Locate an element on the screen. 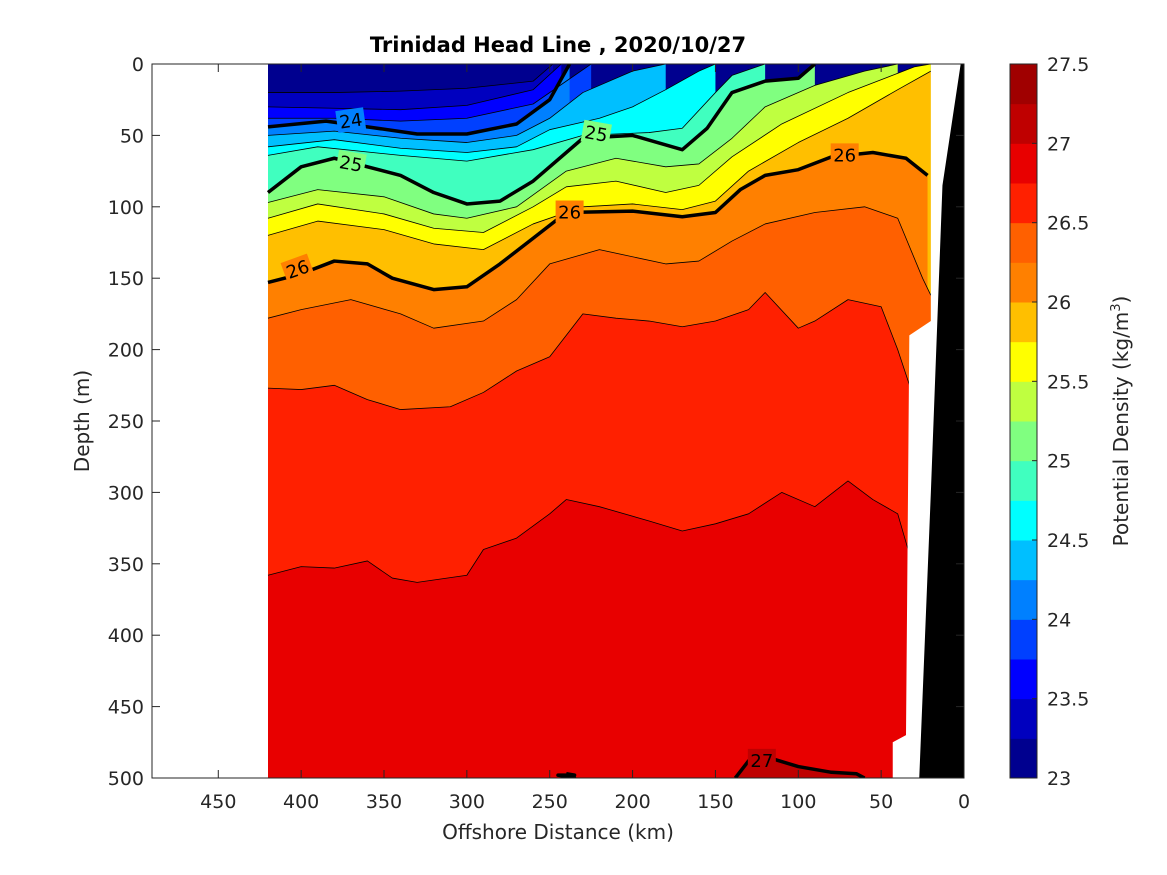 The width and height of the screenshot is (1167, 875). isoline-26.5 is located at coordinates (591, 351).